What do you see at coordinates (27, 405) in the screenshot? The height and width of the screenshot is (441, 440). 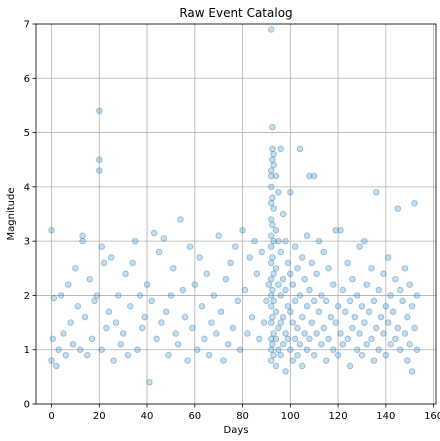 I see `y-tick-label: 0` at bounding box center [27, 405].